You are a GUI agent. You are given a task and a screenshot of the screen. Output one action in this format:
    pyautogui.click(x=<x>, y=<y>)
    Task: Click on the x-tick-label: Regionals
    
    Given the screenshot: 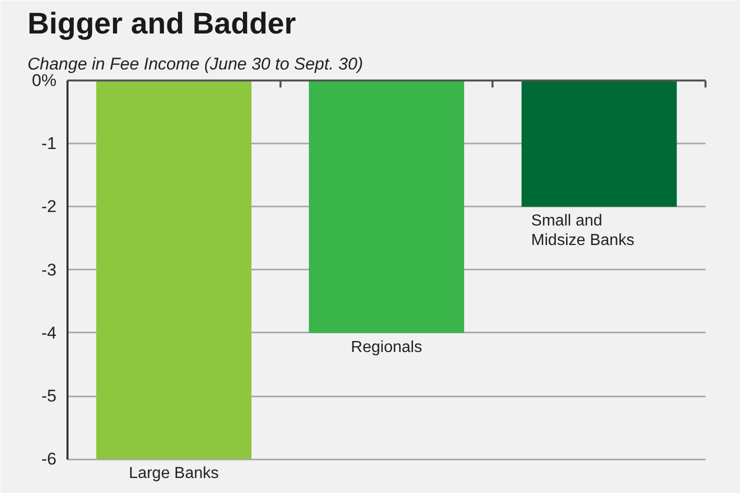 What is the action you would take?
    pyautogui.click(x=386, y=347)
    